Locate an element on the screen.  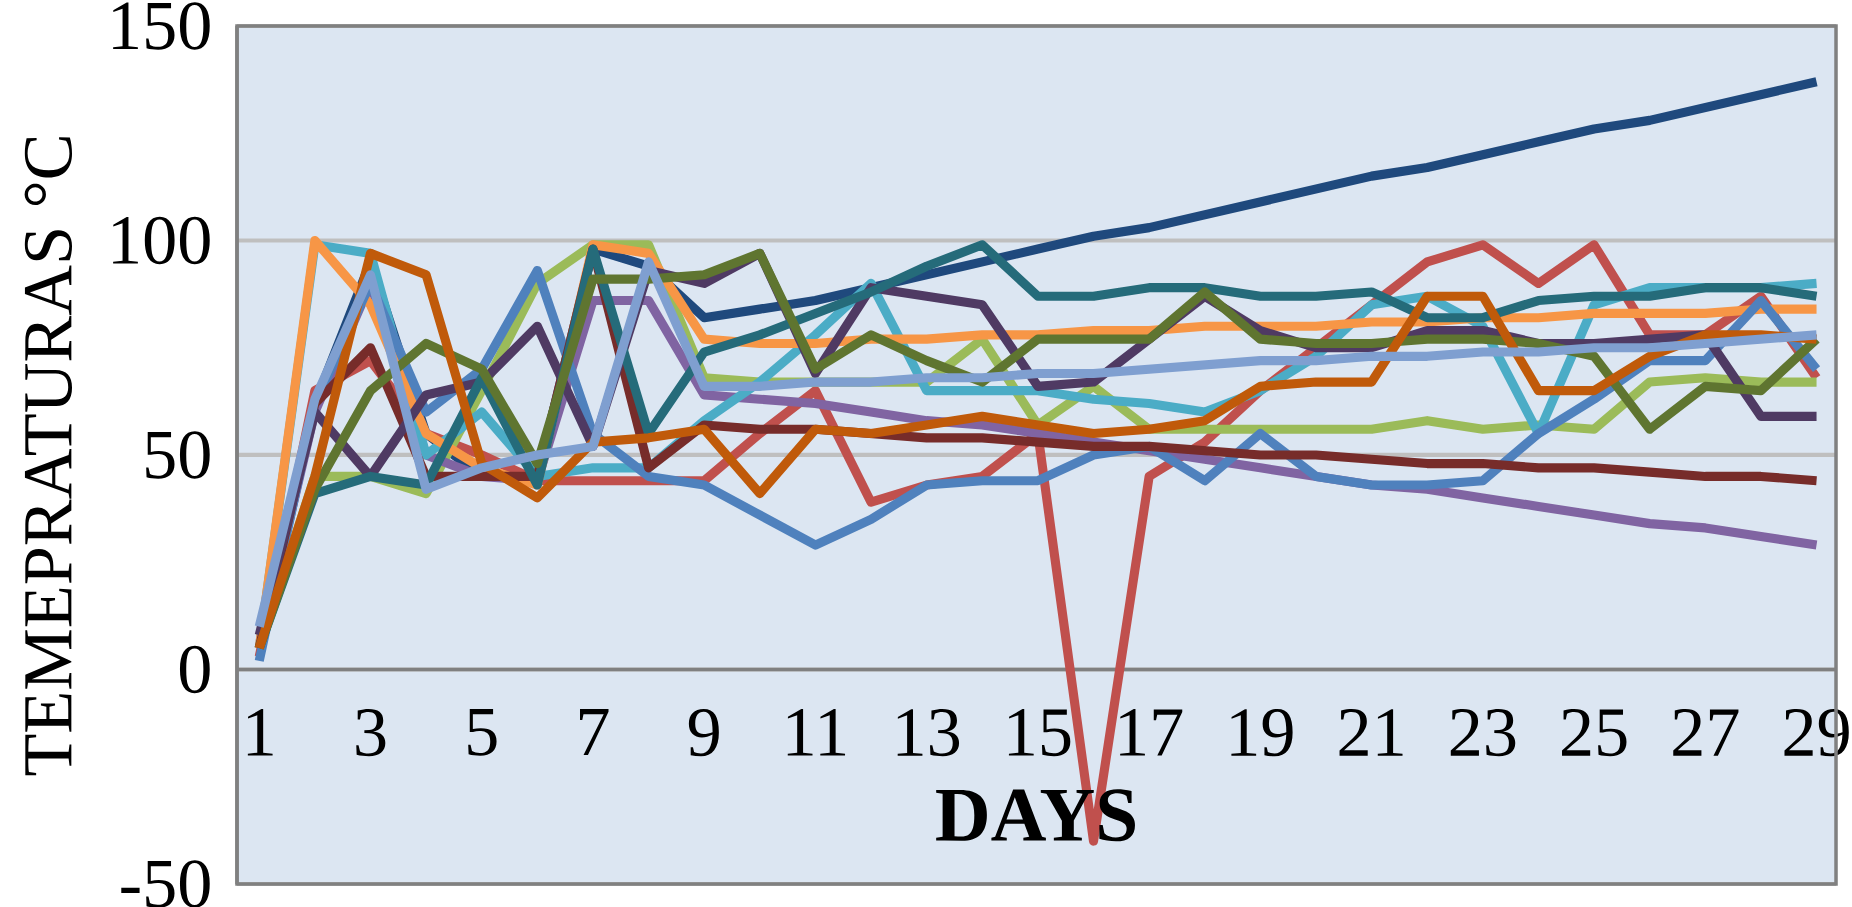
x-tick-label: 17 is located at coordinates (1151, 732).